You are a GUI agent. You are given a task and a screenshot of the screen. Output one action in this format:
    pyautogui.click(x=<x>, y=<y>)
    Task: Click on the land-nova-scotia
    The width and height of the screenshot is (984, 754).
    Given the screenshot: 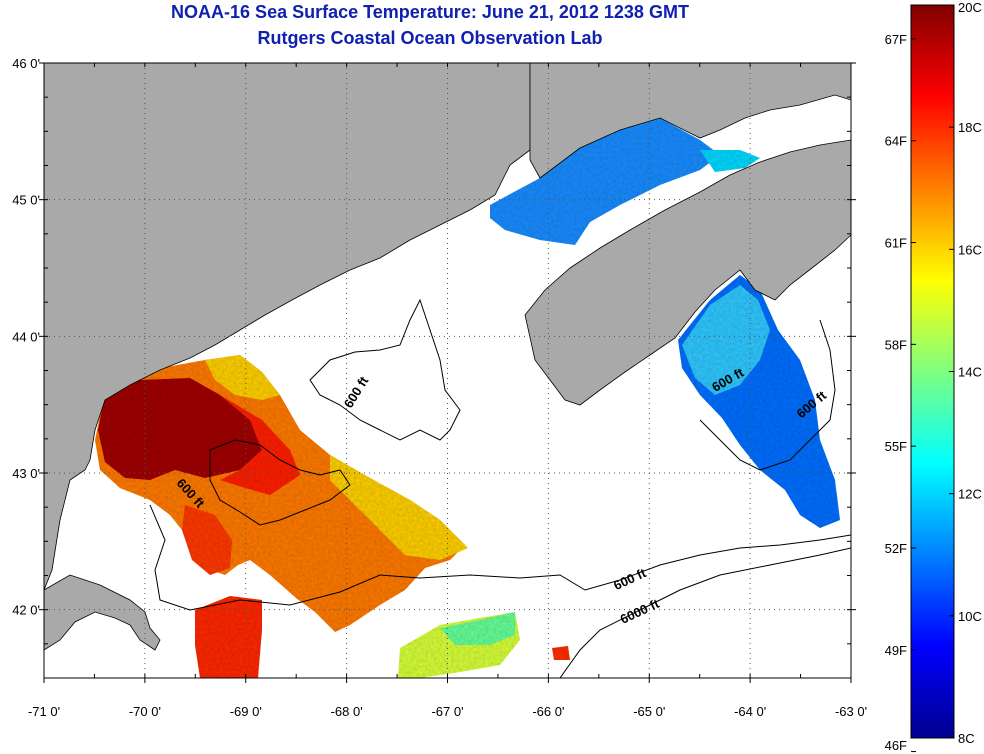 What is the action you would take?
    pyautogui.click(x=687, y=272)
    